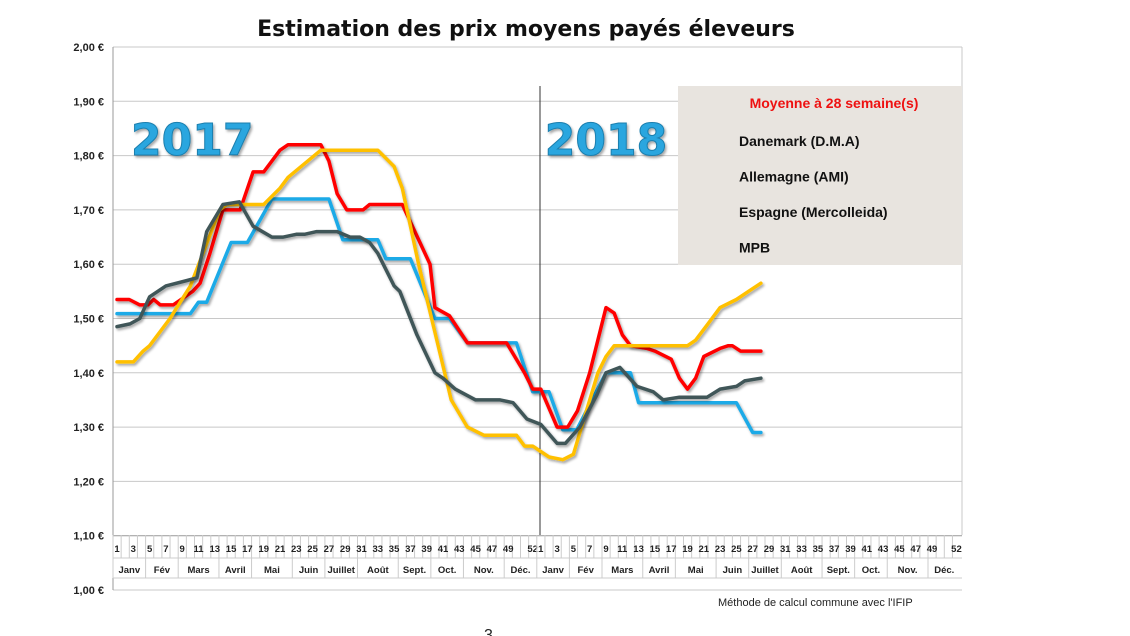 The height and width of the screenshot is (636, 1130). Describe the element at coordinates (794, 177) in the screenshot. I see `legend-label: Allemagne (AMI)` at that location.